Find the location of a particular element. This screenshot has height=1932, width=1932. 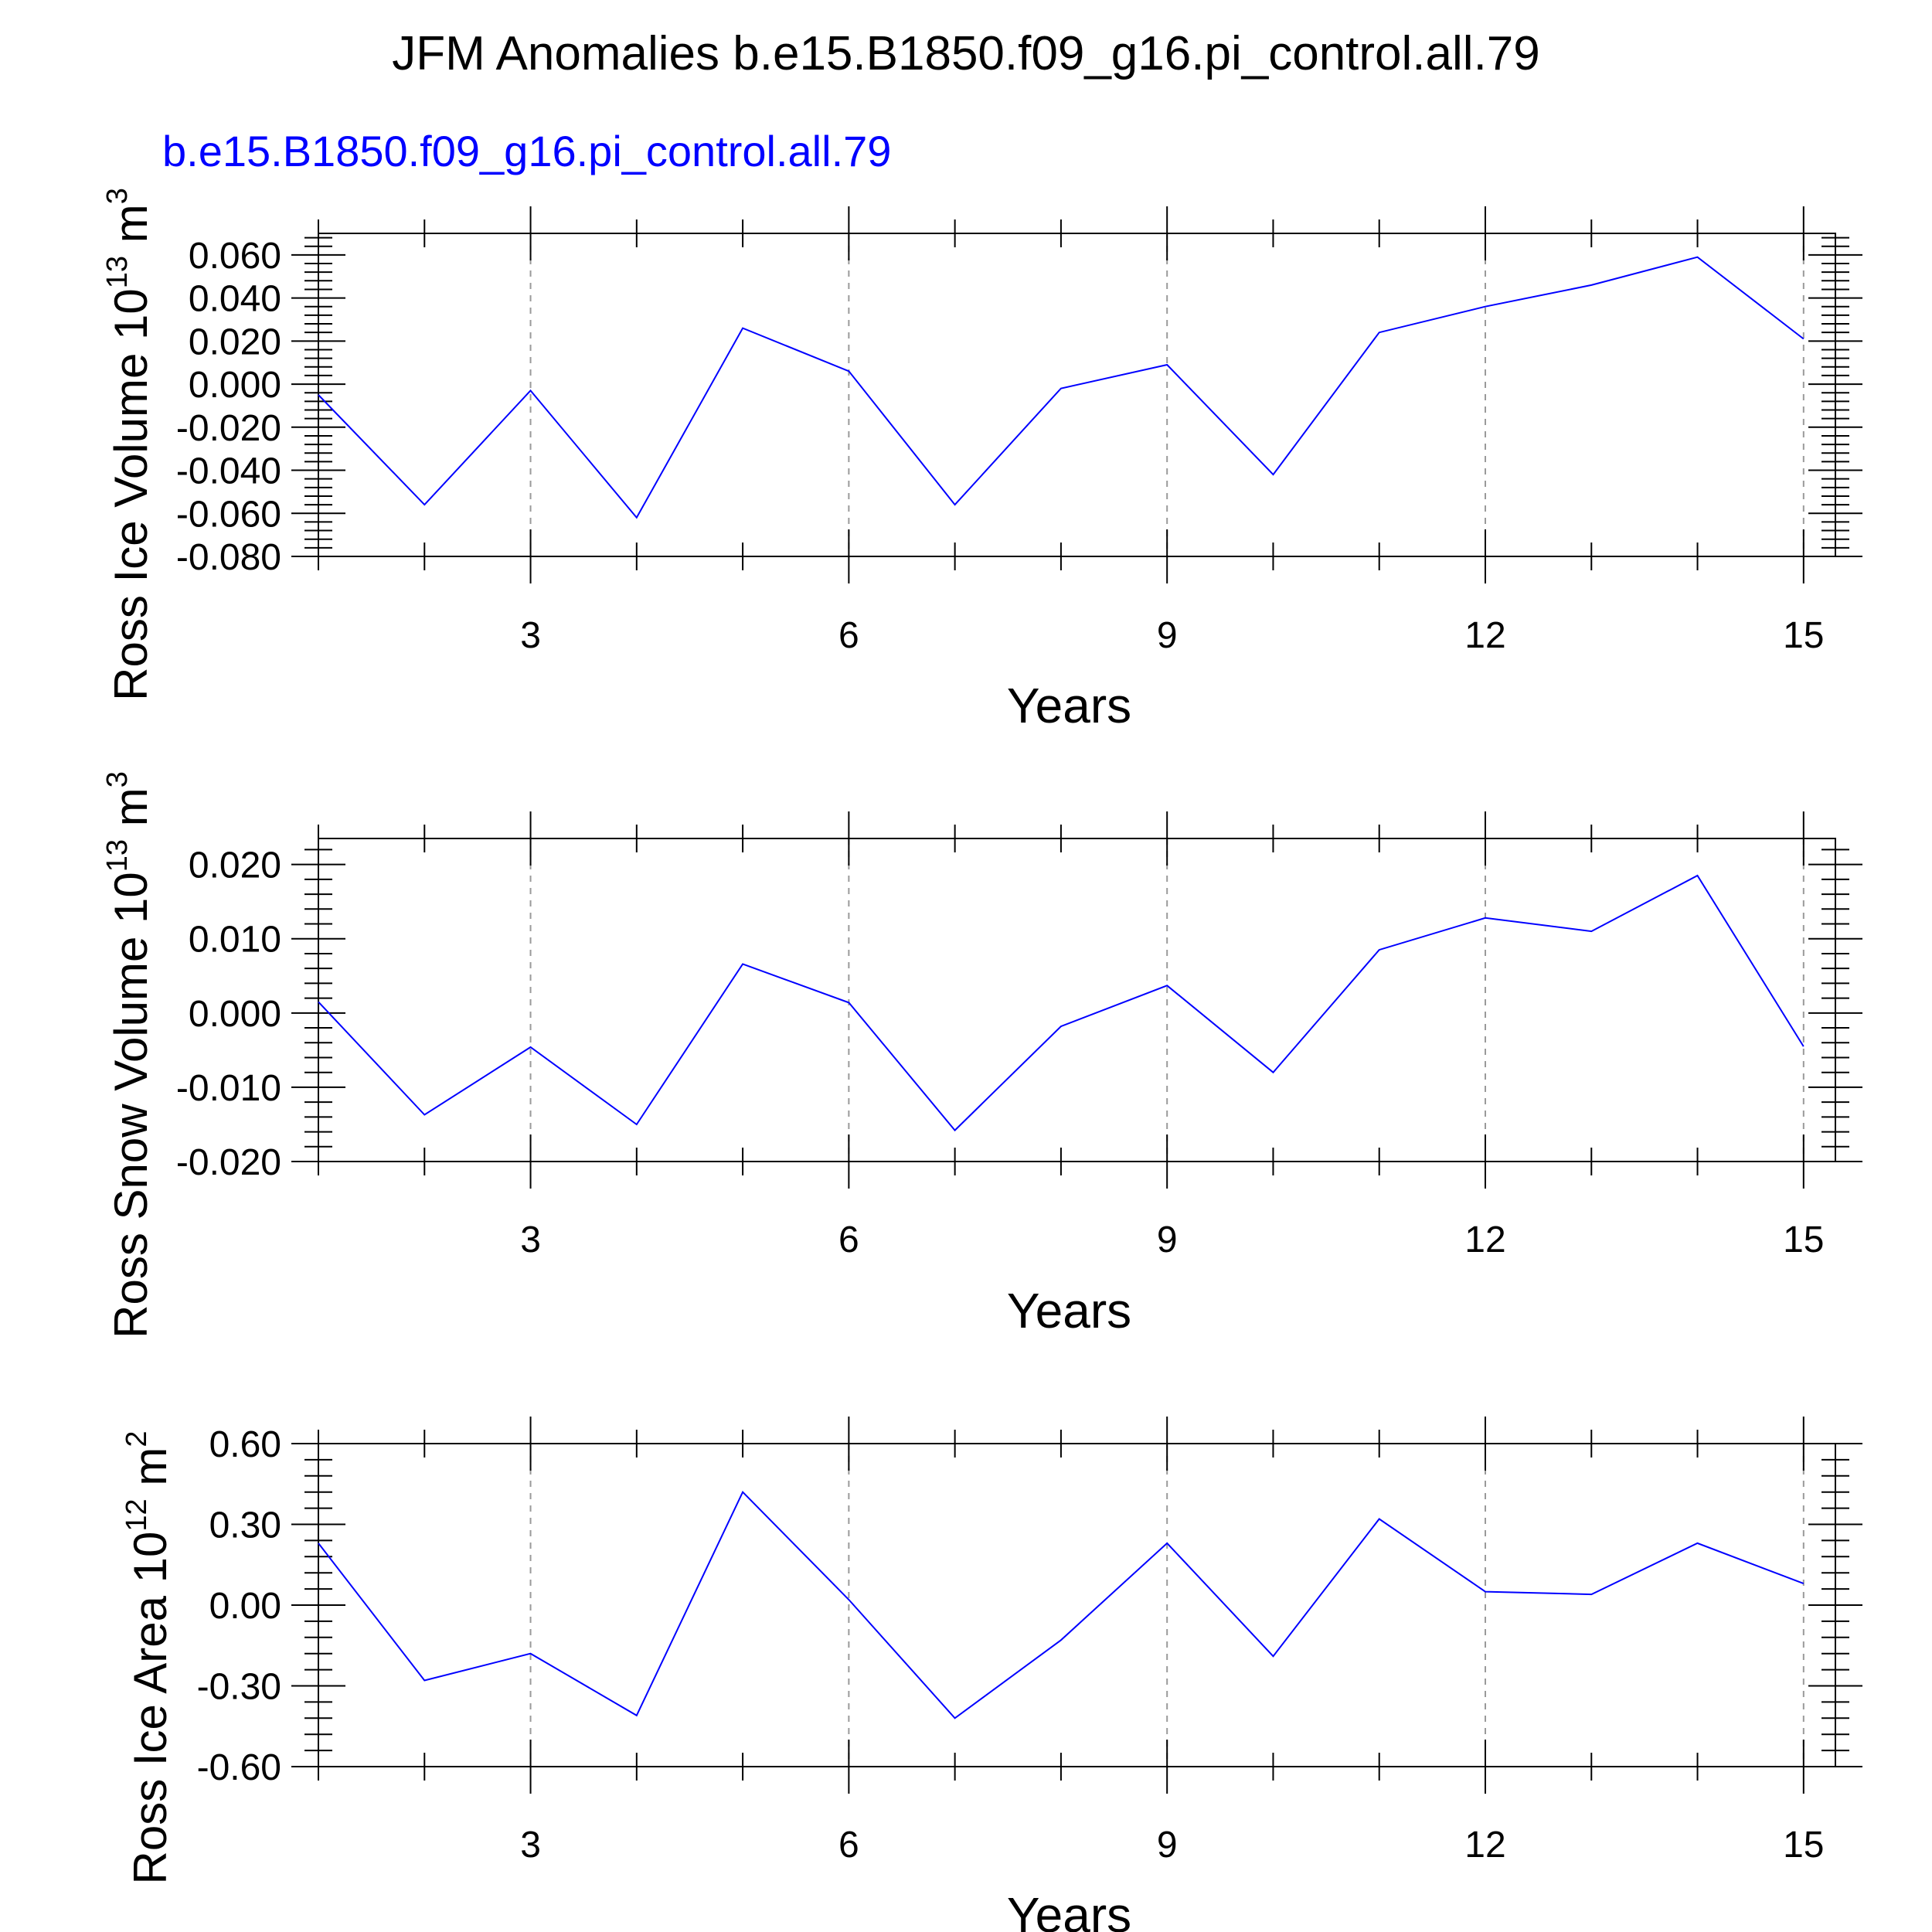

y-axis-label: Ross Ice Area 1012 m2 is located at coordinates (148, 1658).